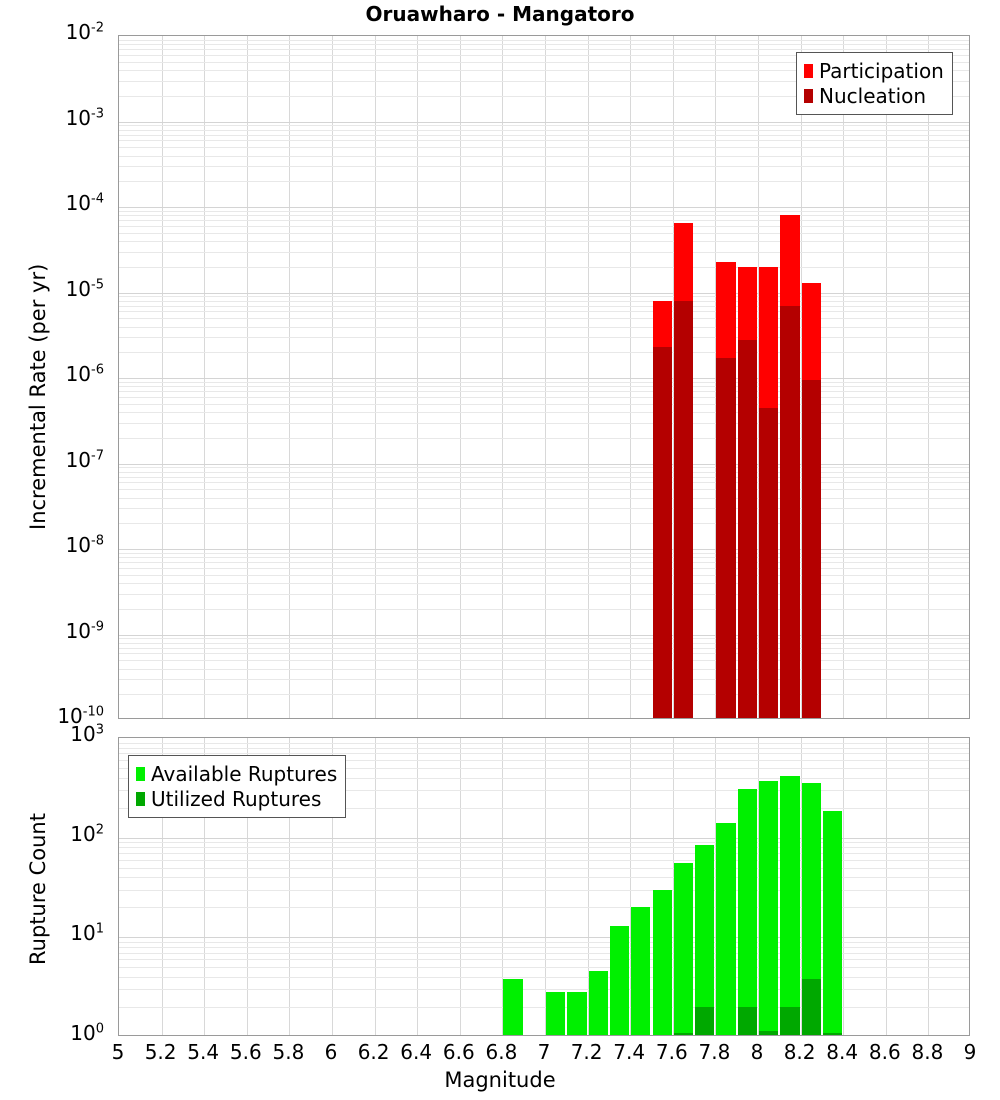 The height and width of the screenshot is (1100, 1000). Describe the element at coordinates (874, 70) in the screenshot. I see `legend-item-participation: Participation` at that location.